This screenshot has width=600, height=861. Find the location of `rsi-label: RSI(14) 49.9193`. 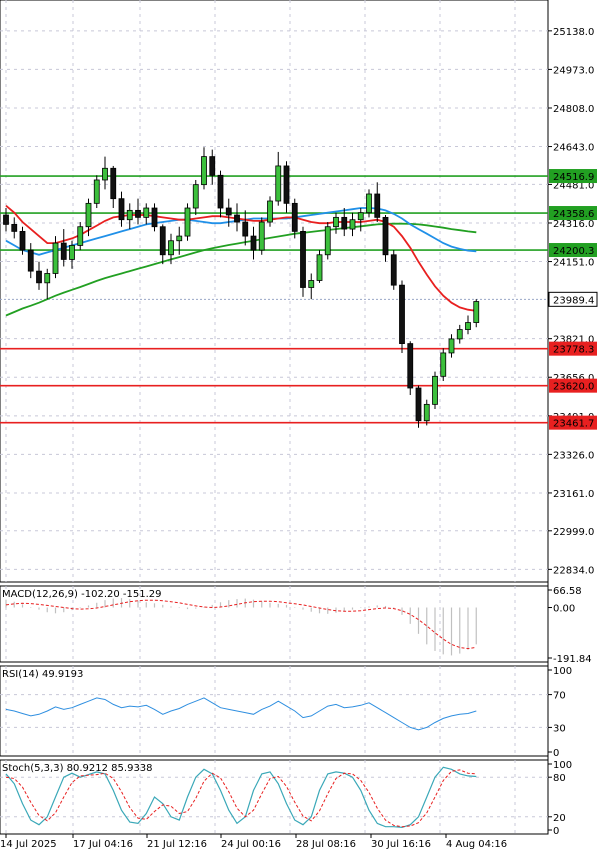

rsi-label: RSI(14) 49.9193 is located at coordinates (42, 674).